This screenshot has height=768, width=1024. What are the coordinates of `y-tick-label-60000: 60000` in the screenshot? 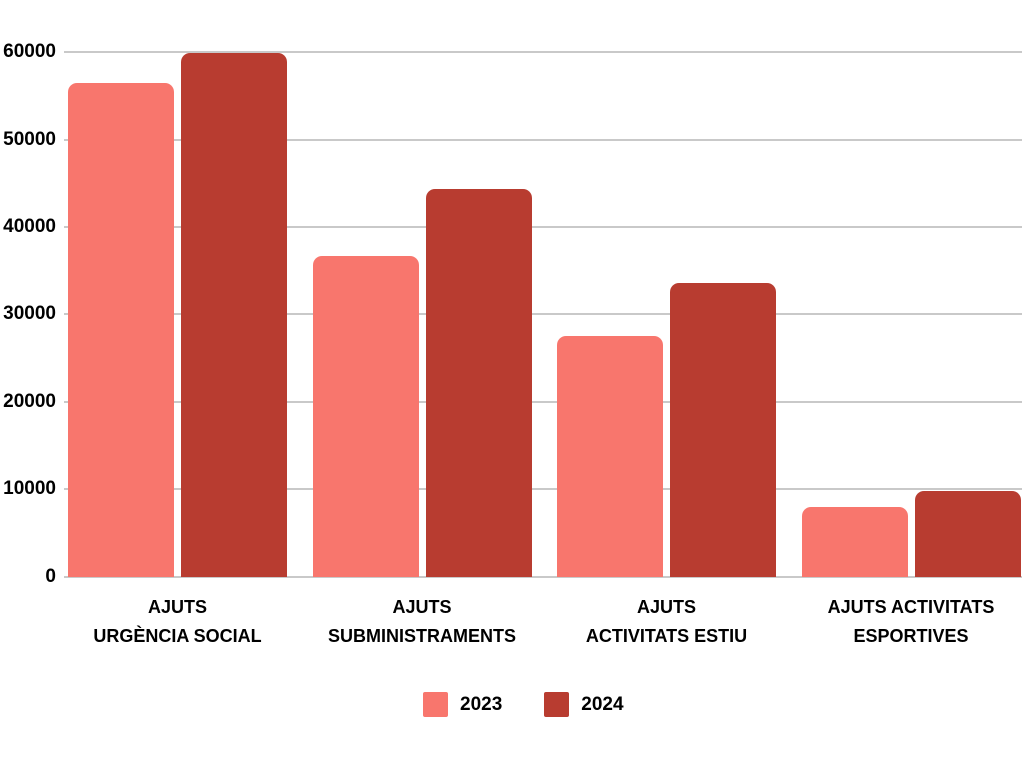 It's located at (29, 52).